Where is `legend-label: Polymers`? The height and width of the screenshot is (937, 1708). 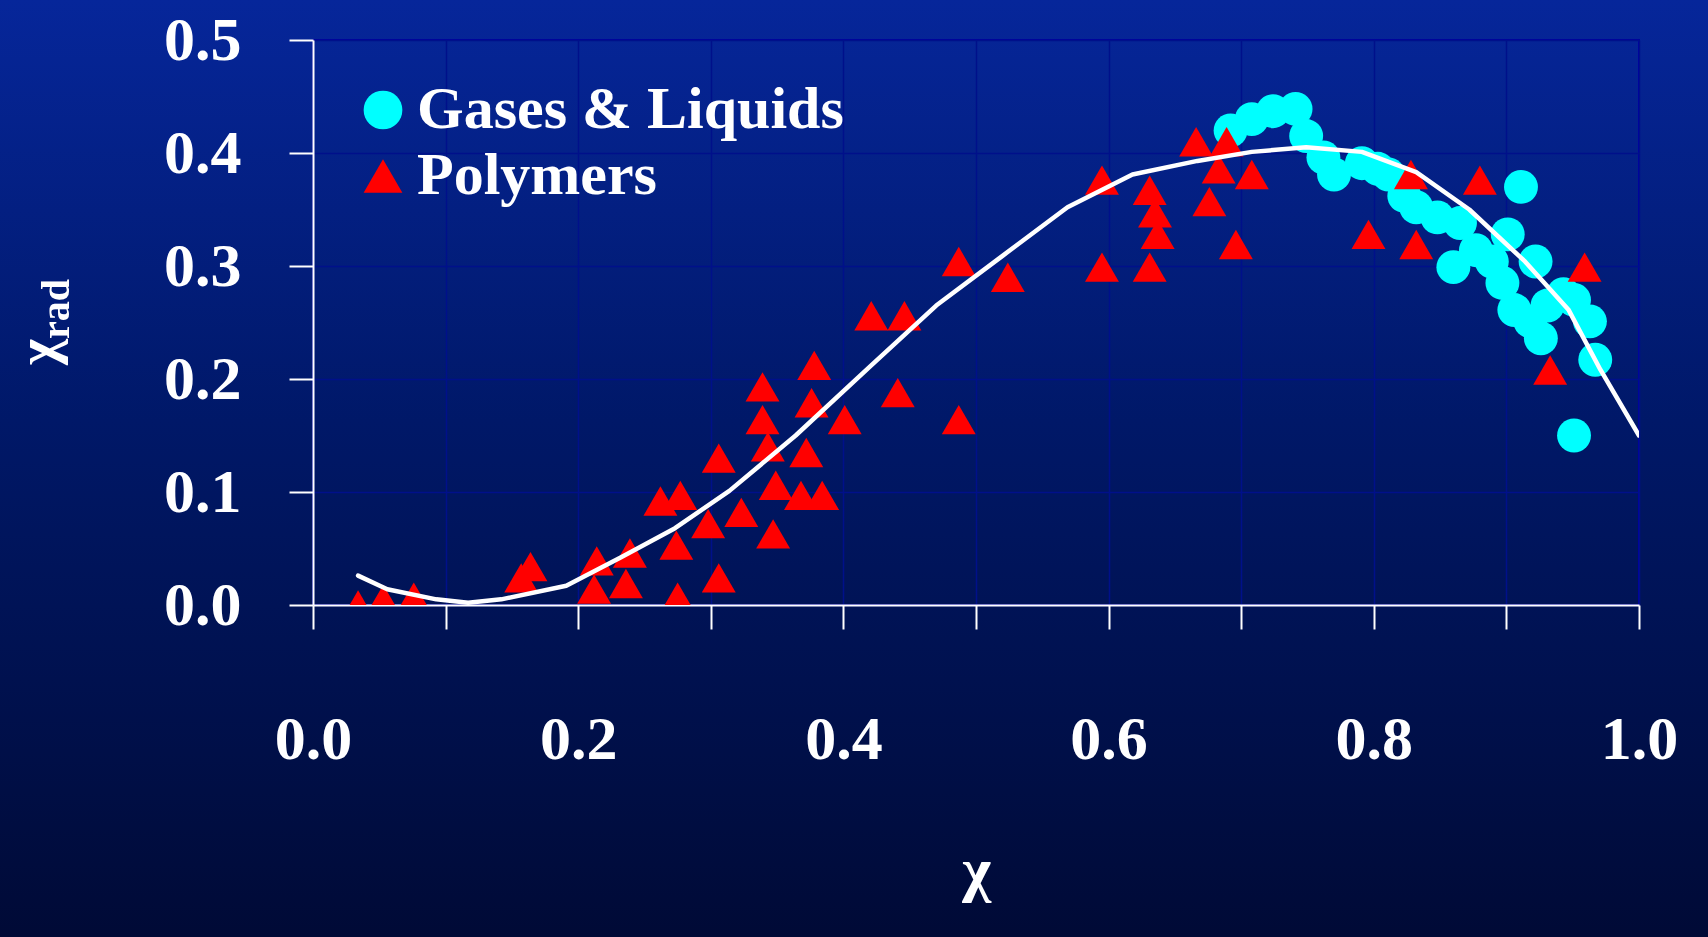
legend-label: Polymers is located at coordinates (537, 174).